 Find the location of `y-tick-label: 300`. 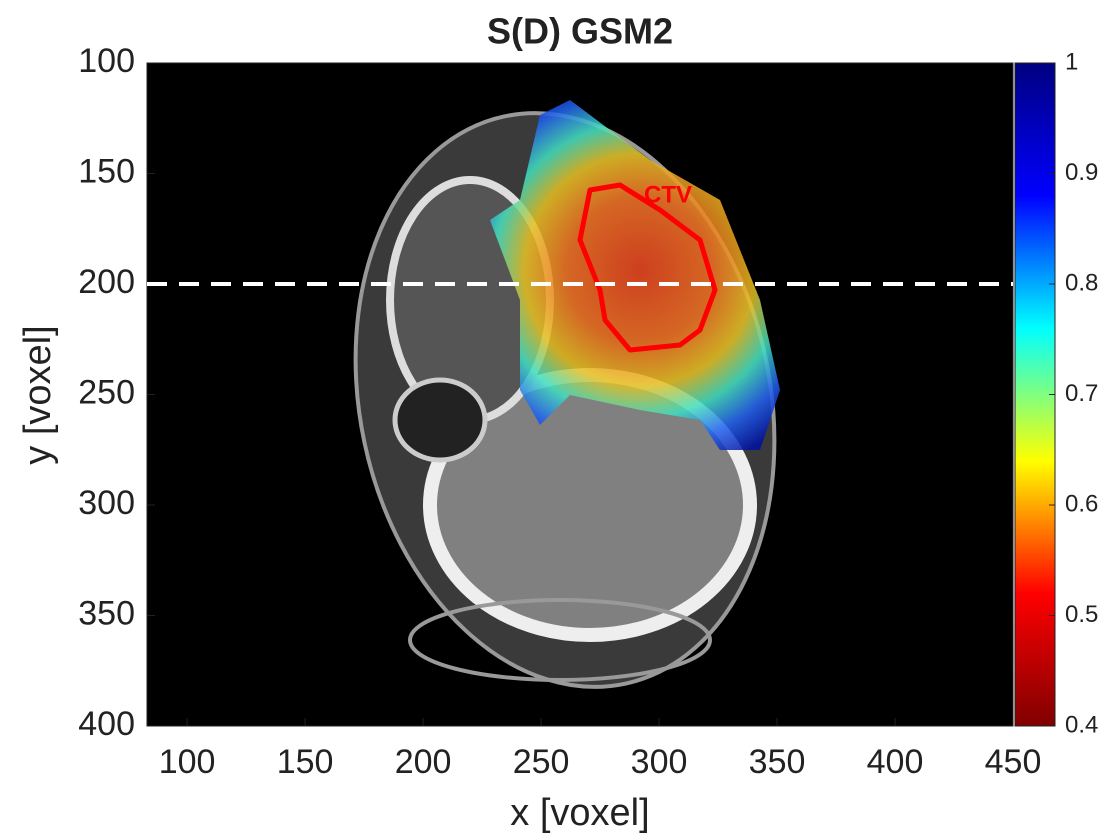

y-tick-label: 300 is located at coordinates (106, 503).